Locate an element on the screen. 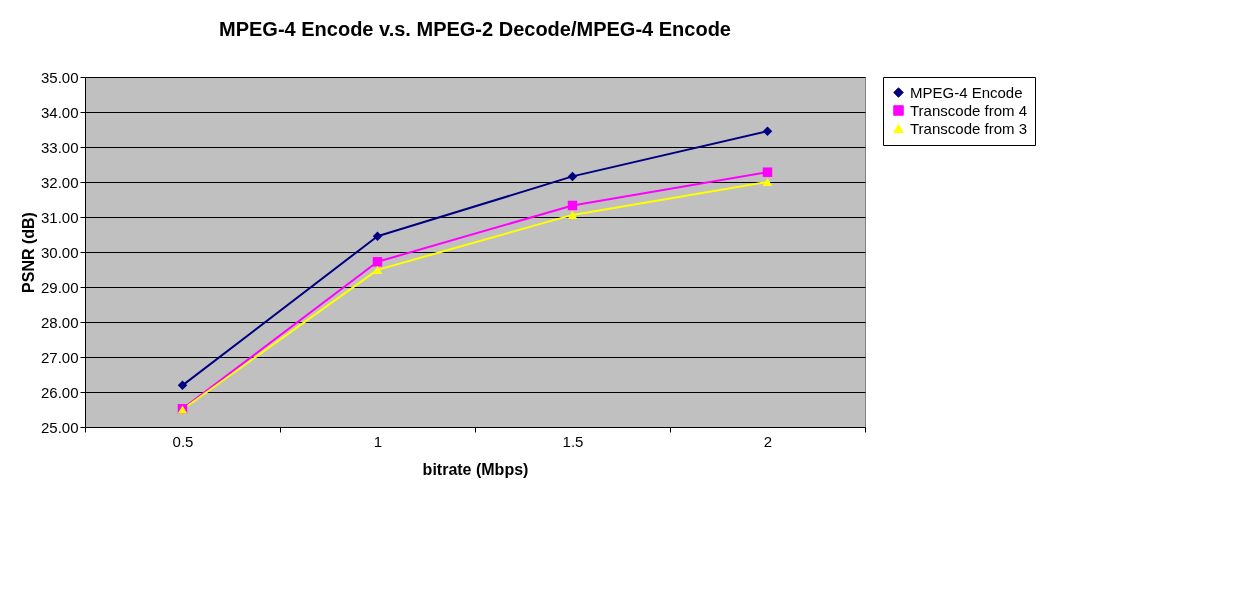 This screenshot has height=589, width=1236. legend-label: Transcode from 4 is located at coordinates (968, 110).